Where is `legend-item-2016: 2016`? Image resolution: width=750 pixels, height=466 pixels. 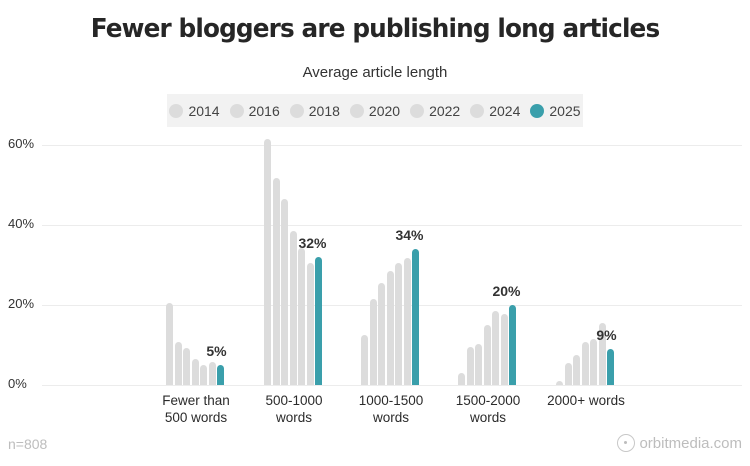 legend-item-2016: 2016 is located at coordinates (254, 110).